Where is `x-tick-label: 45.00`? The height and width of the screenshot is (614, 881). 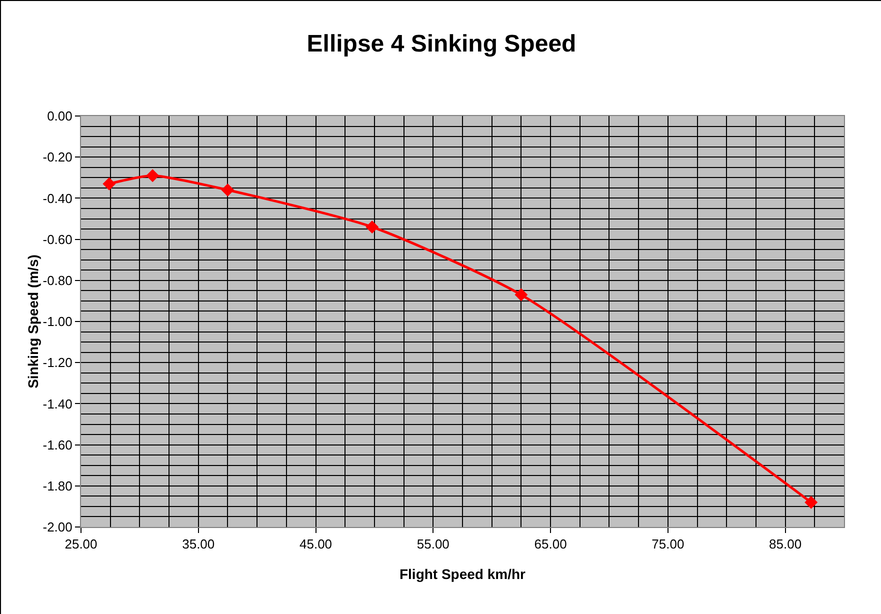
x-tick-label: 45.00 is located at coordinates (315, 544).